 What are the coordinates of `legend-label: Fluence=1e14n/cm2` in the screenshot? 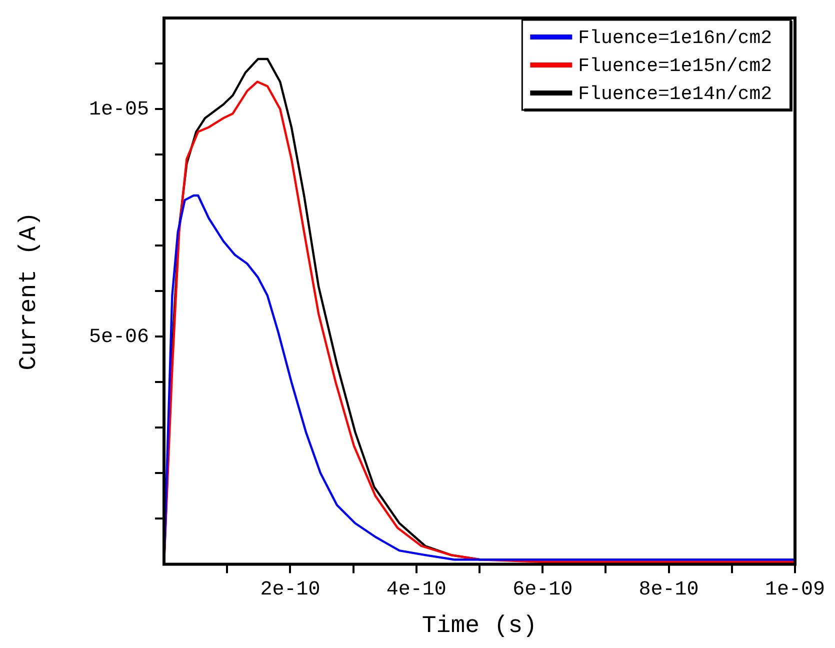 It's located at (675, 94).